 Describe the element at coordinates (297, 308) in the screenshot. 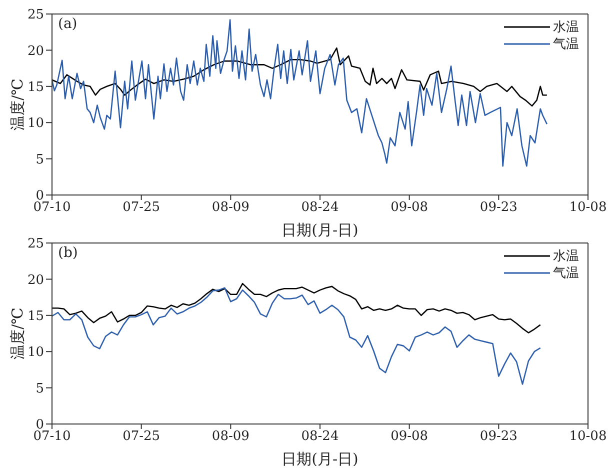

I see `line-series` at that location.